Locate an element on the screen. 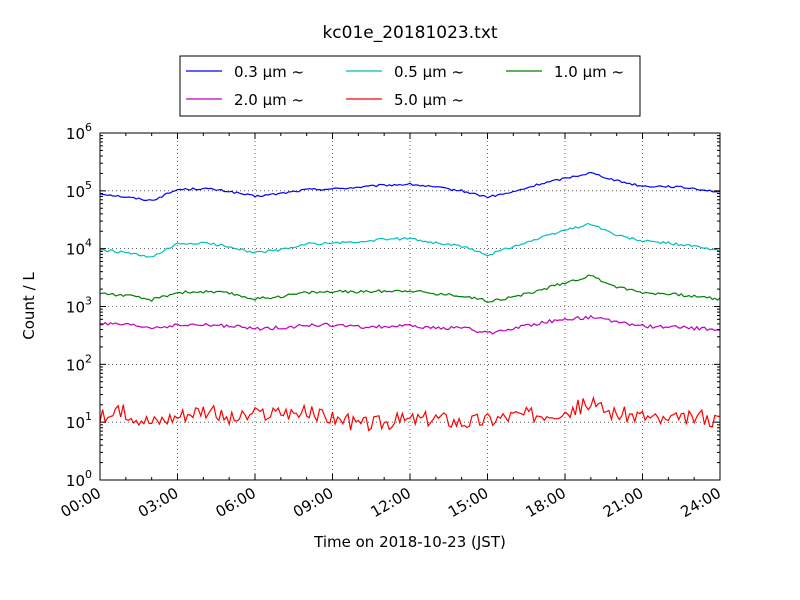  y-tick-labels: 10⁰ 10¹ 10² 10³ 10⁴ 10⁵ 10⁶ is located at coordinates (79, 305).